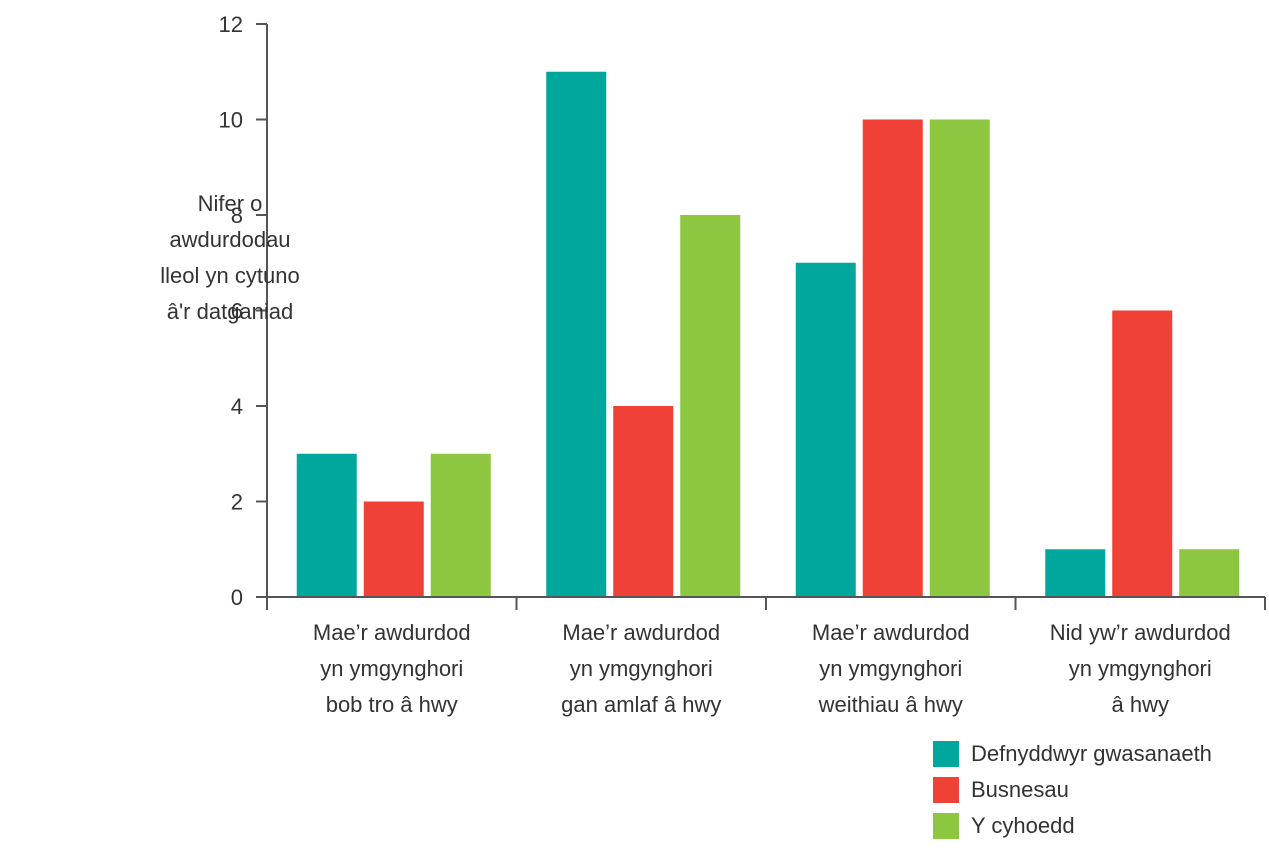 Image resolution: width=1269 pixels, height=861 pixels. Describe the element at coordinates (230, 275) in the screenshot. I see `y-axis-label-line: lleol yn cytuno` at that location.